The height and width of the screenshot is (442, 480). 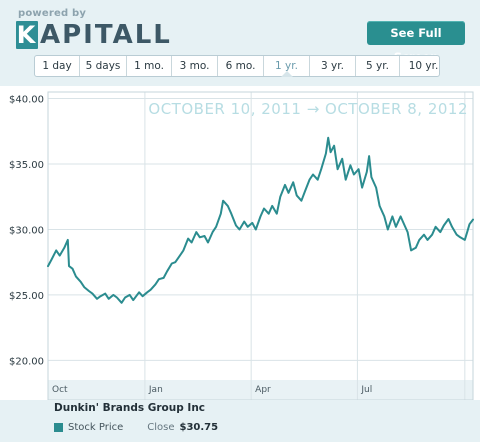 I want to click on range-label: 5 days, so click(x=103, y=66).